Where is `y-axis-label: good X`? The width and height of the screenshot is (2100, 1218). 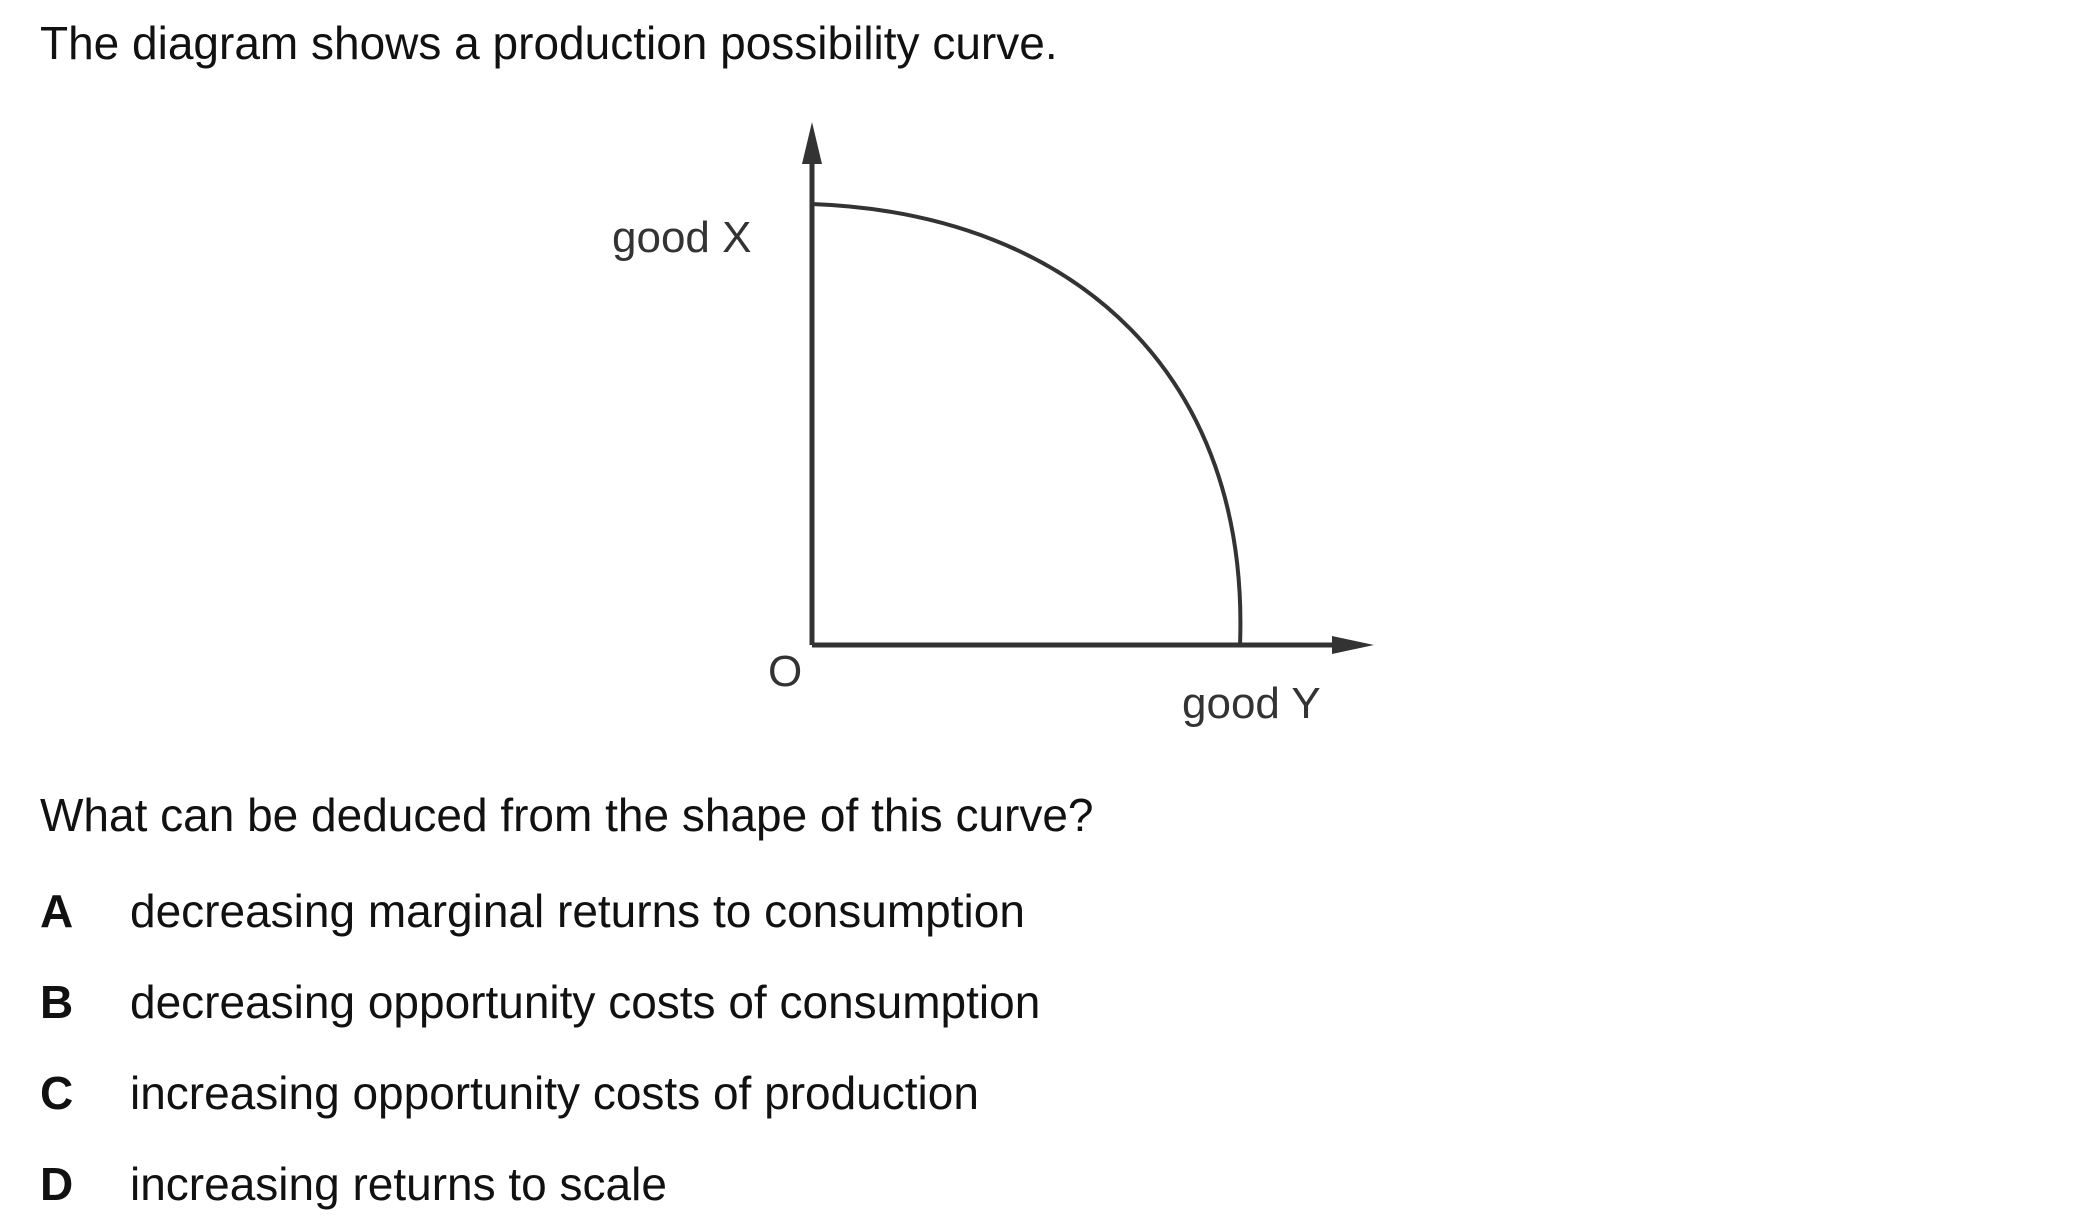 y-axis-label: good X is located at coordinates (681, 237).